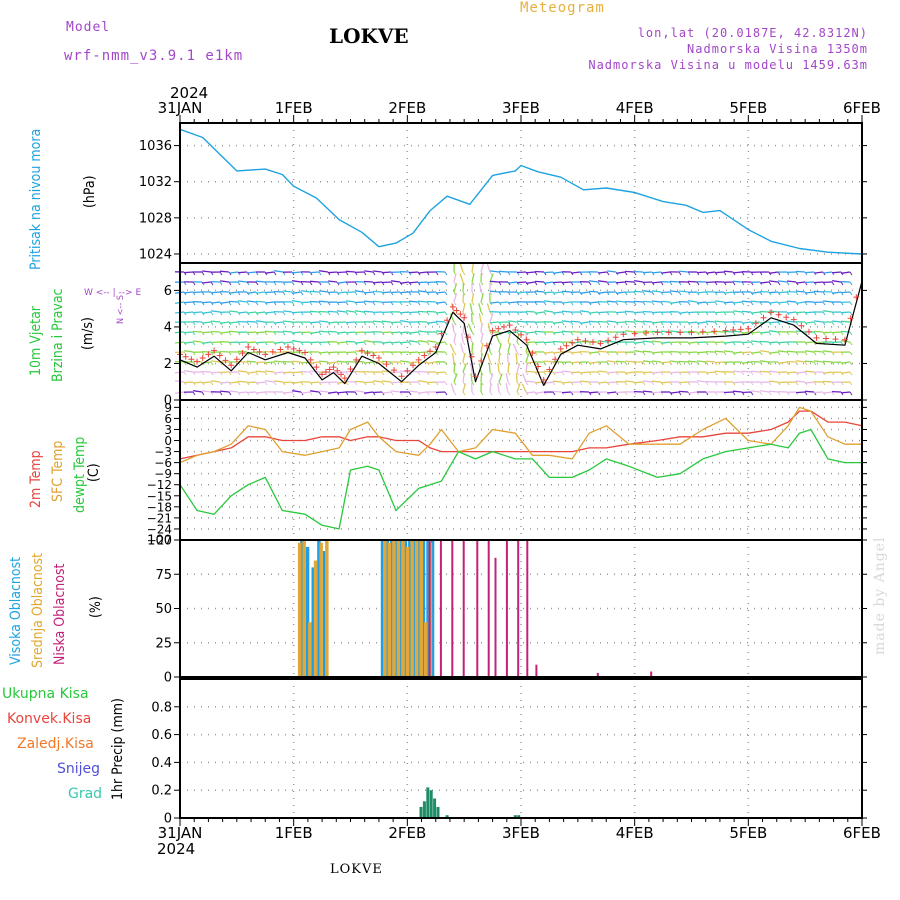  Describe the element at coordinates (163, 575) in the screenshot. I see `y-tick-label: 75` at that location.